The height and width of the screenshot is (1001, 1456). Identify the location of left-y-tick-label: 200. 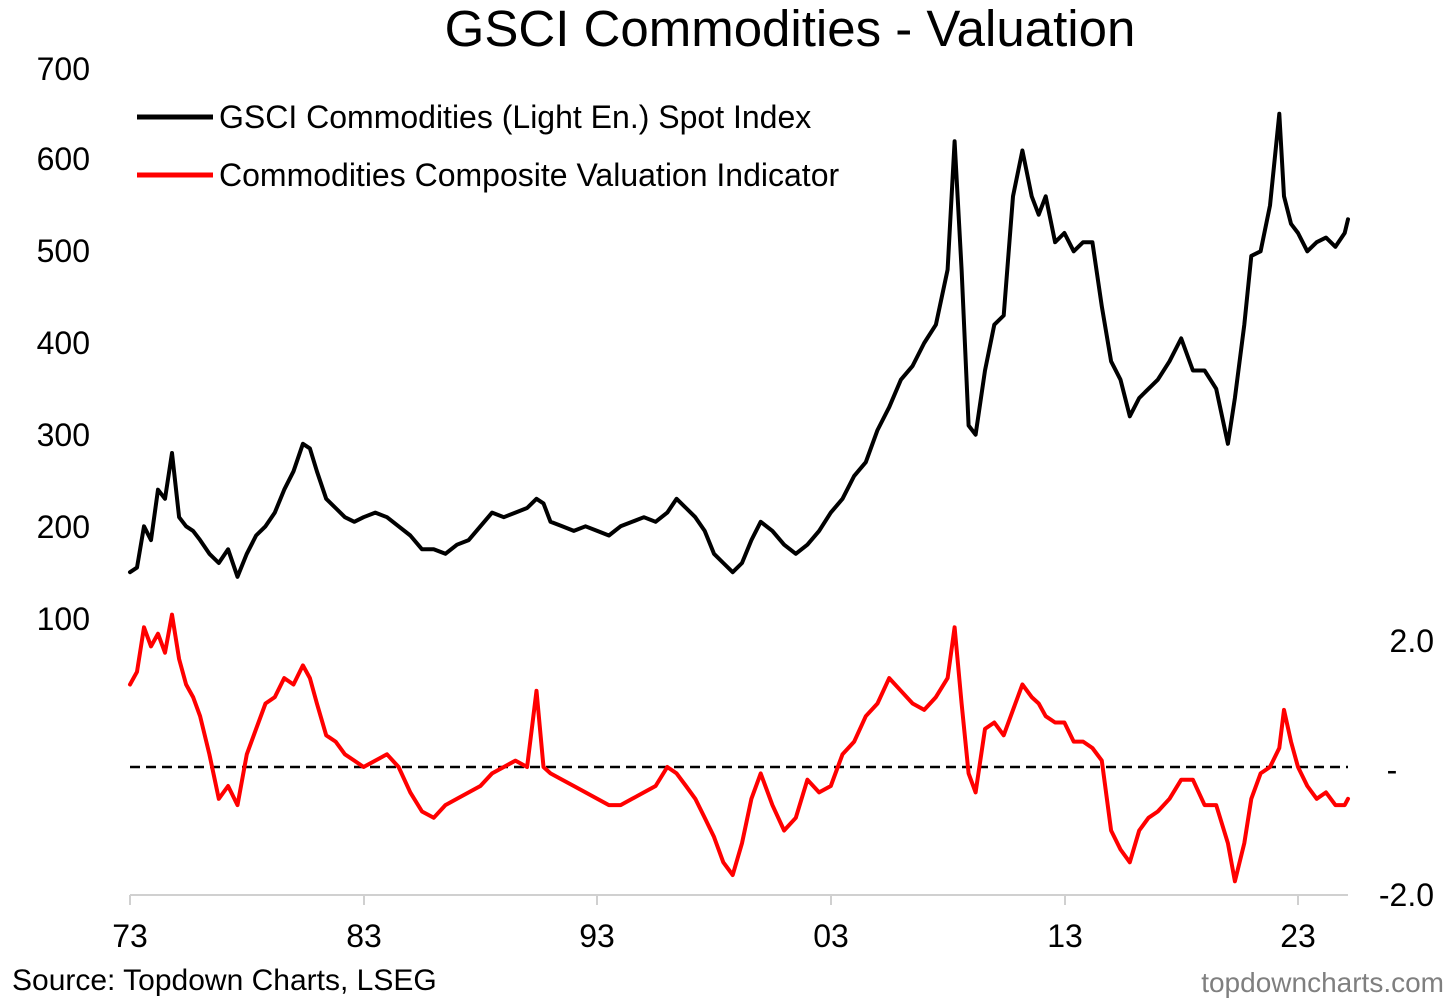
(63, 527).